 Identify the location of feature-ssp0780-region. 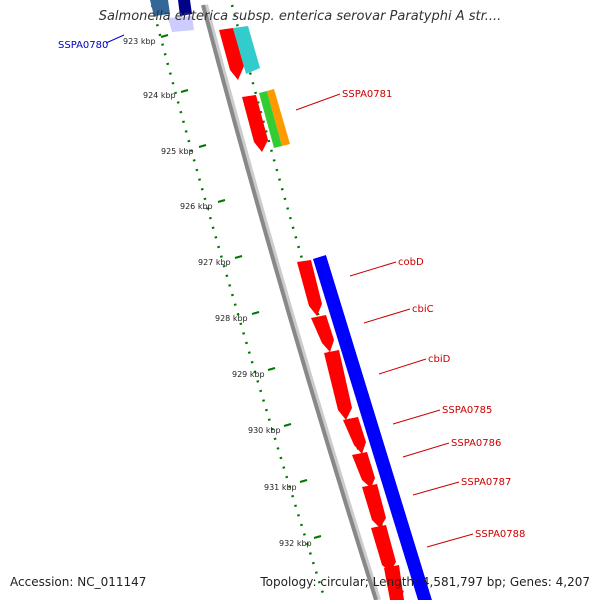
(172, 16).